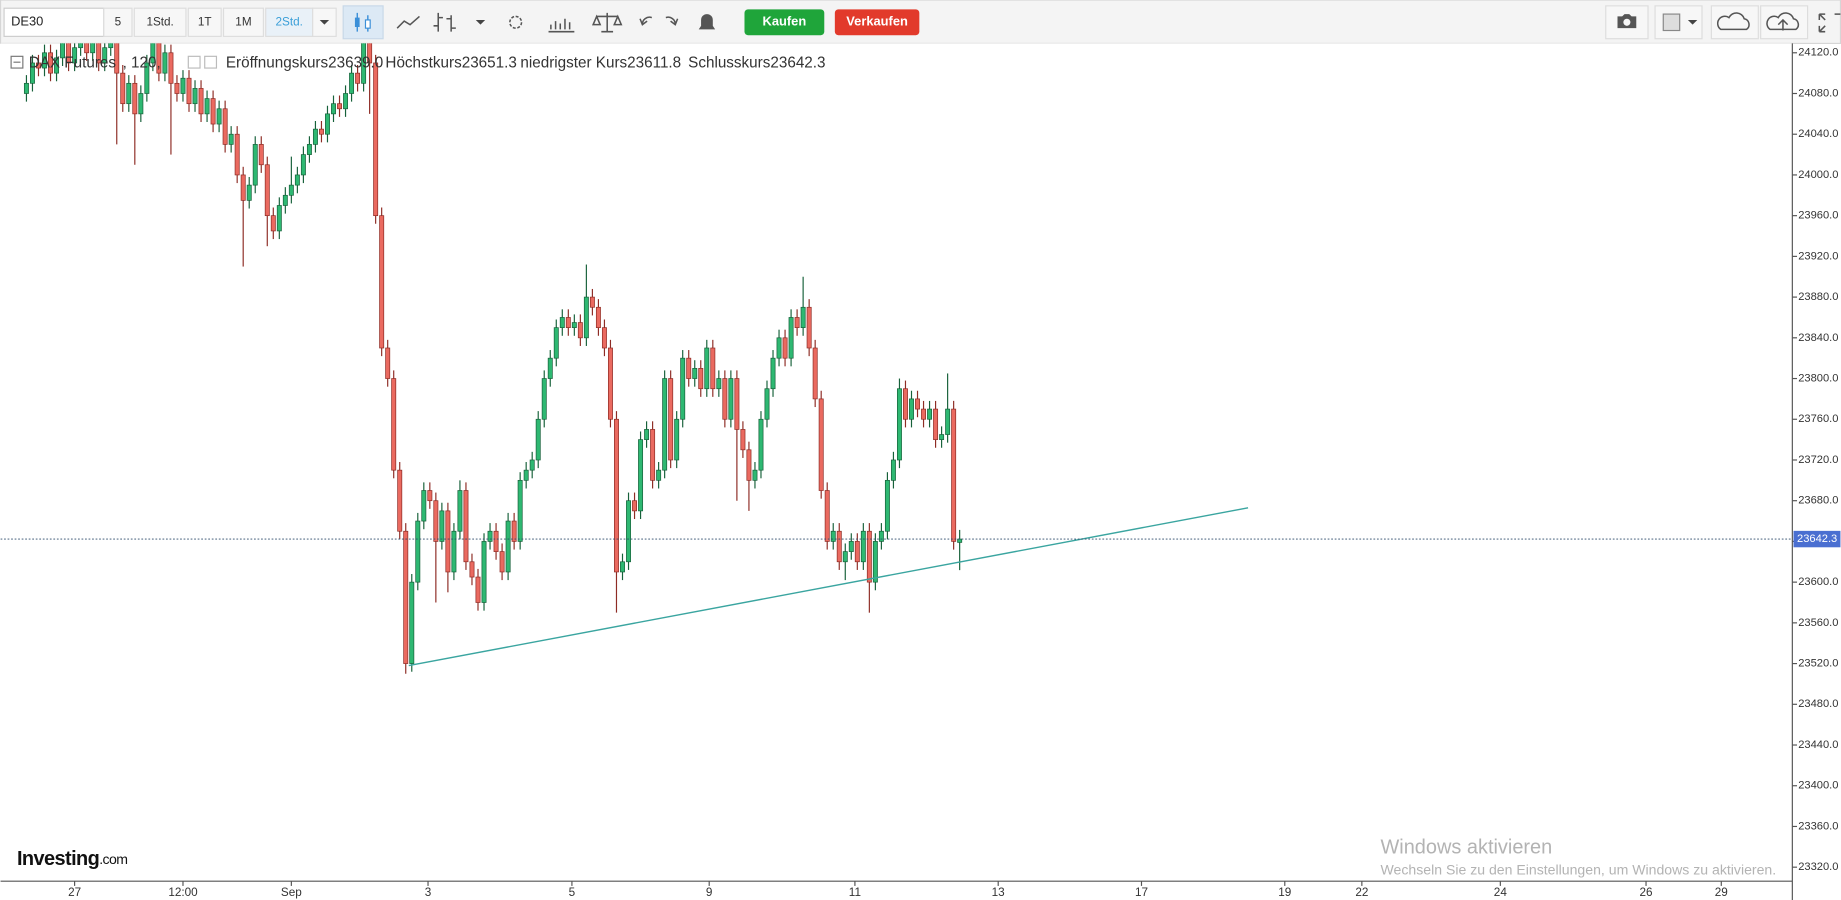  Describe the element at coordinates (444, 22) in the screenshot. I see `bar-icon` at that location.